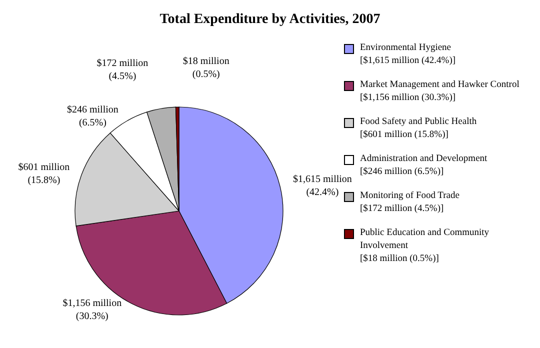  Describe the element at coordinates (122, 70) in the screenshot. I see `data-label: $172 million (4.5%)` at that location.